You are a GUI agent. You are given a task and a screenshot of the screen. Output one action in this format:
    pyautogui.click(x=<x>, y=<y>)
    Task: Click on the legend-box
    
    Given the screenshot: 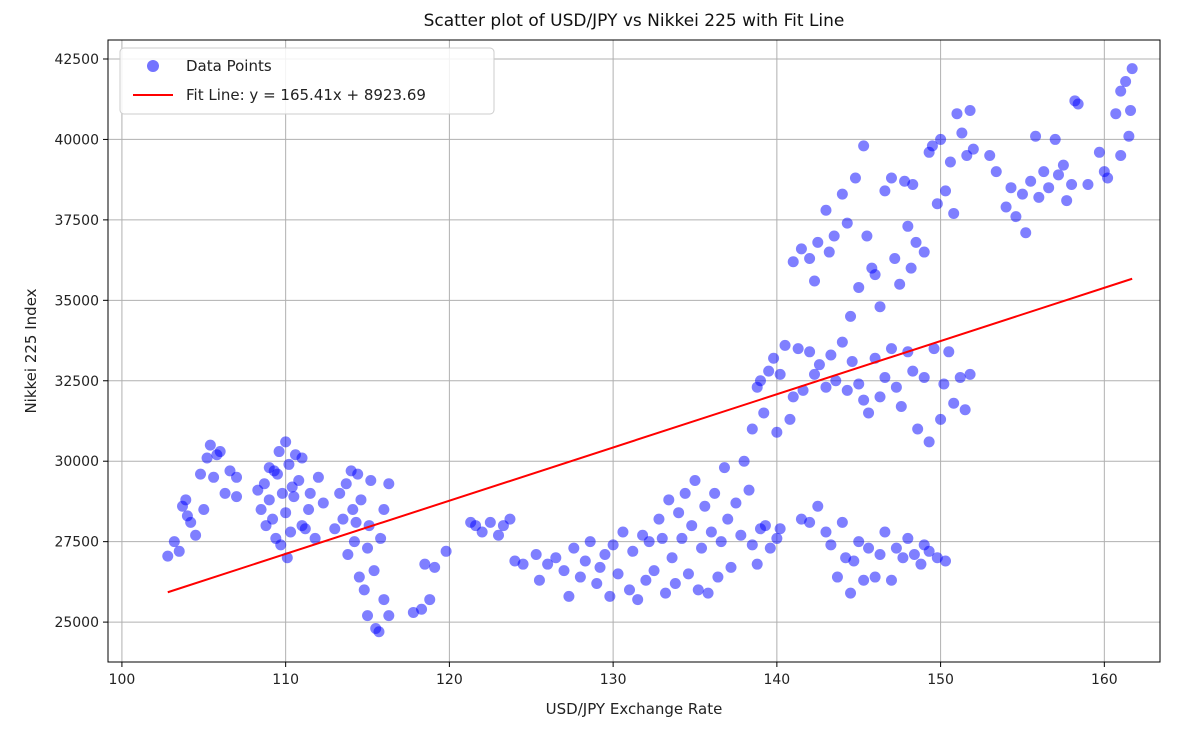 What is the action you would take?
    pyautogui.click(x=307, y=81)
    